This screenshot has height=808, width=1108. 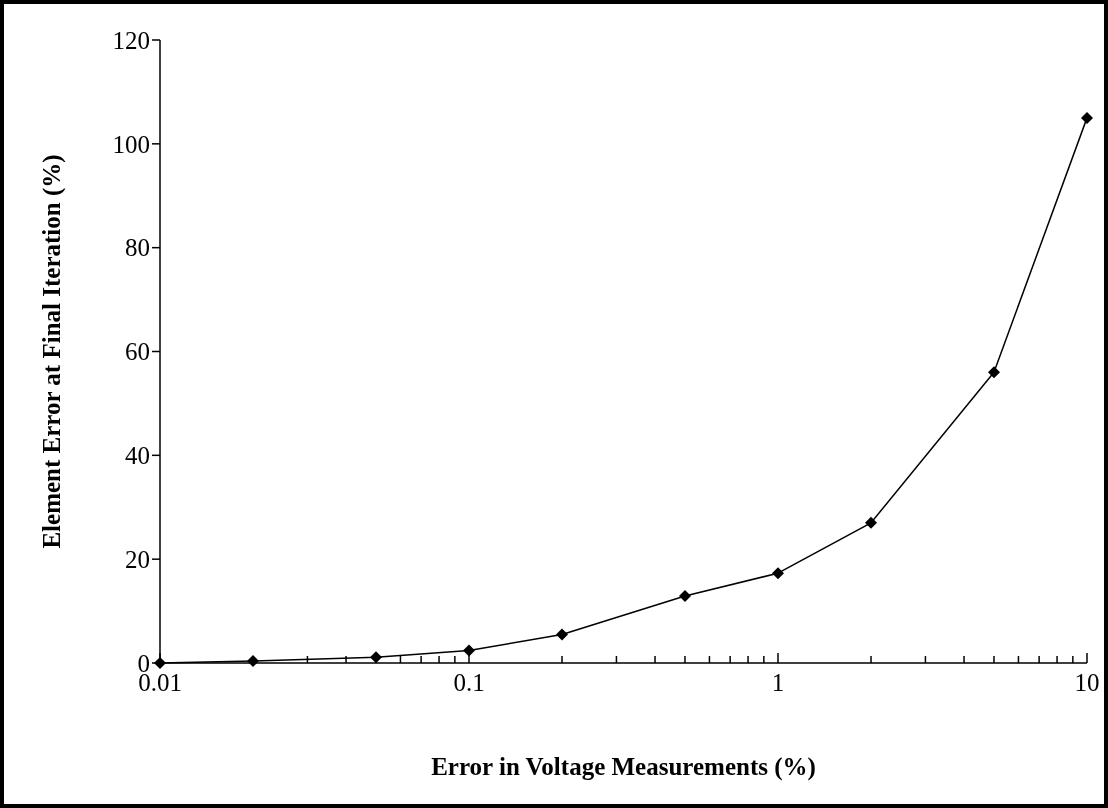 I want to click on y-tick-label: 80, so click(x=137, y=248).